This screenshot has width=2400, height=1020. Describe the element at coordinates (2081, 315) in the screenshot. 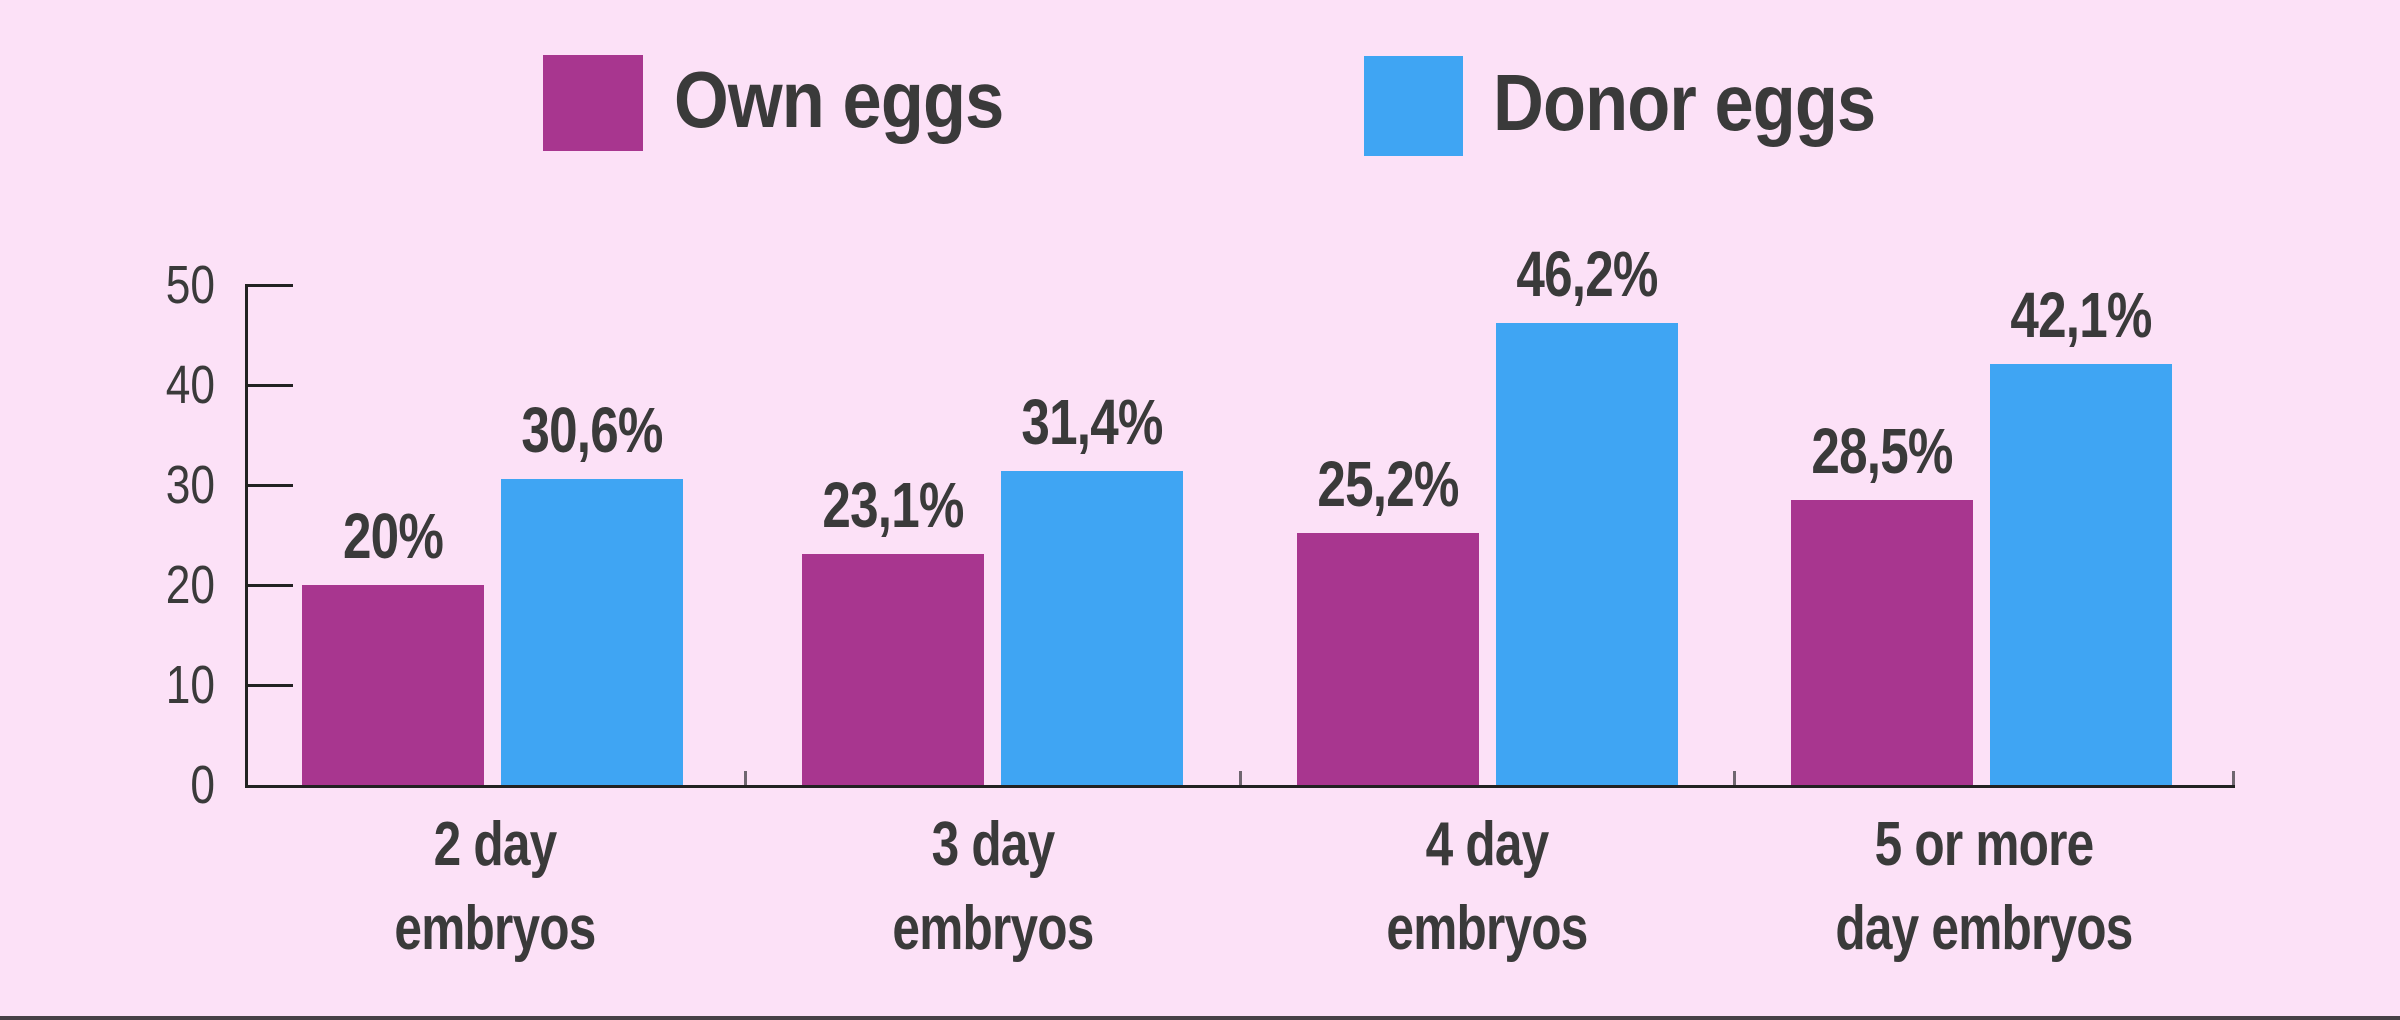

I see `bar-value-label: 42,1%` at that location.